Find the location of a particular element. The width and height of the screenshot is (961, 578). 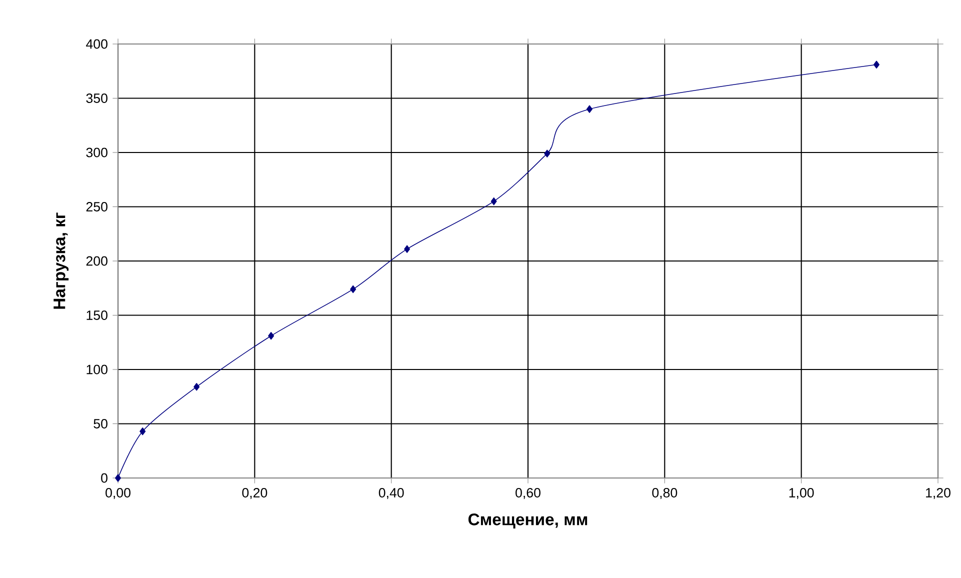

x-tick-label: 0,00 is located at coordinates (118, 494).